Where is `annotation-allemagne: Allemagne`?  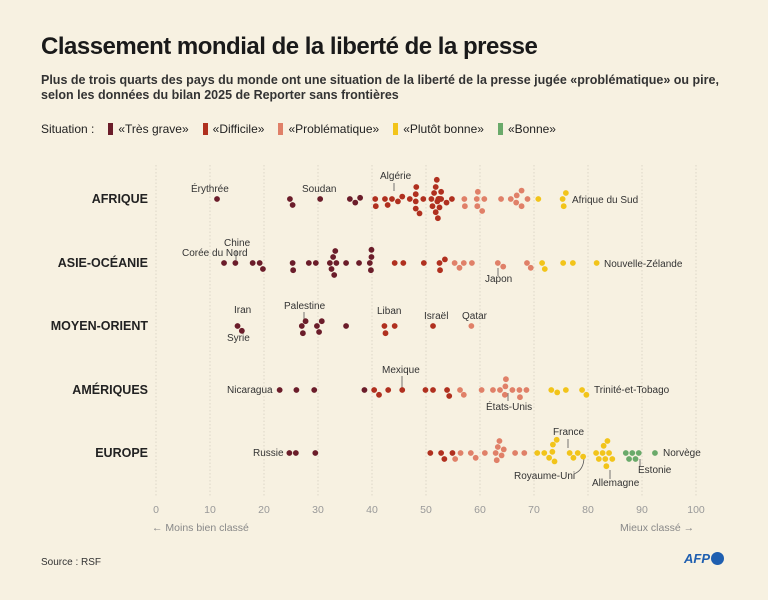 annotation-allemagne: Allemagne is located at coordinates (616, 483).